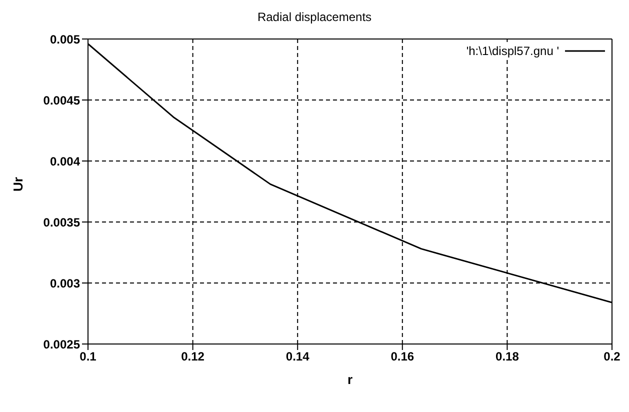 Image resolution: width=629 pixels, height=412 pixels. What do you see at coordinates (314, 17) in the screenshot?
I see `chart-title: Radial displacements` at bounding box center [314, 17].